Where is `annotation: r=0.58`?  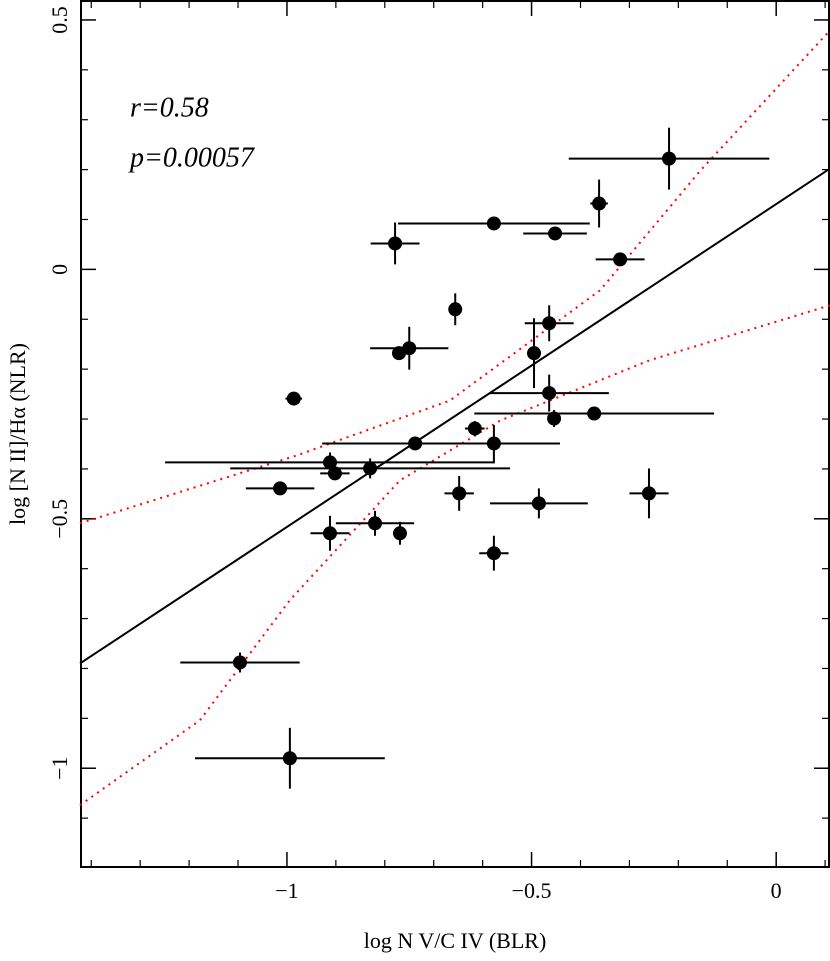 annotation: r=0.58 is located at coordinates (169, 107).